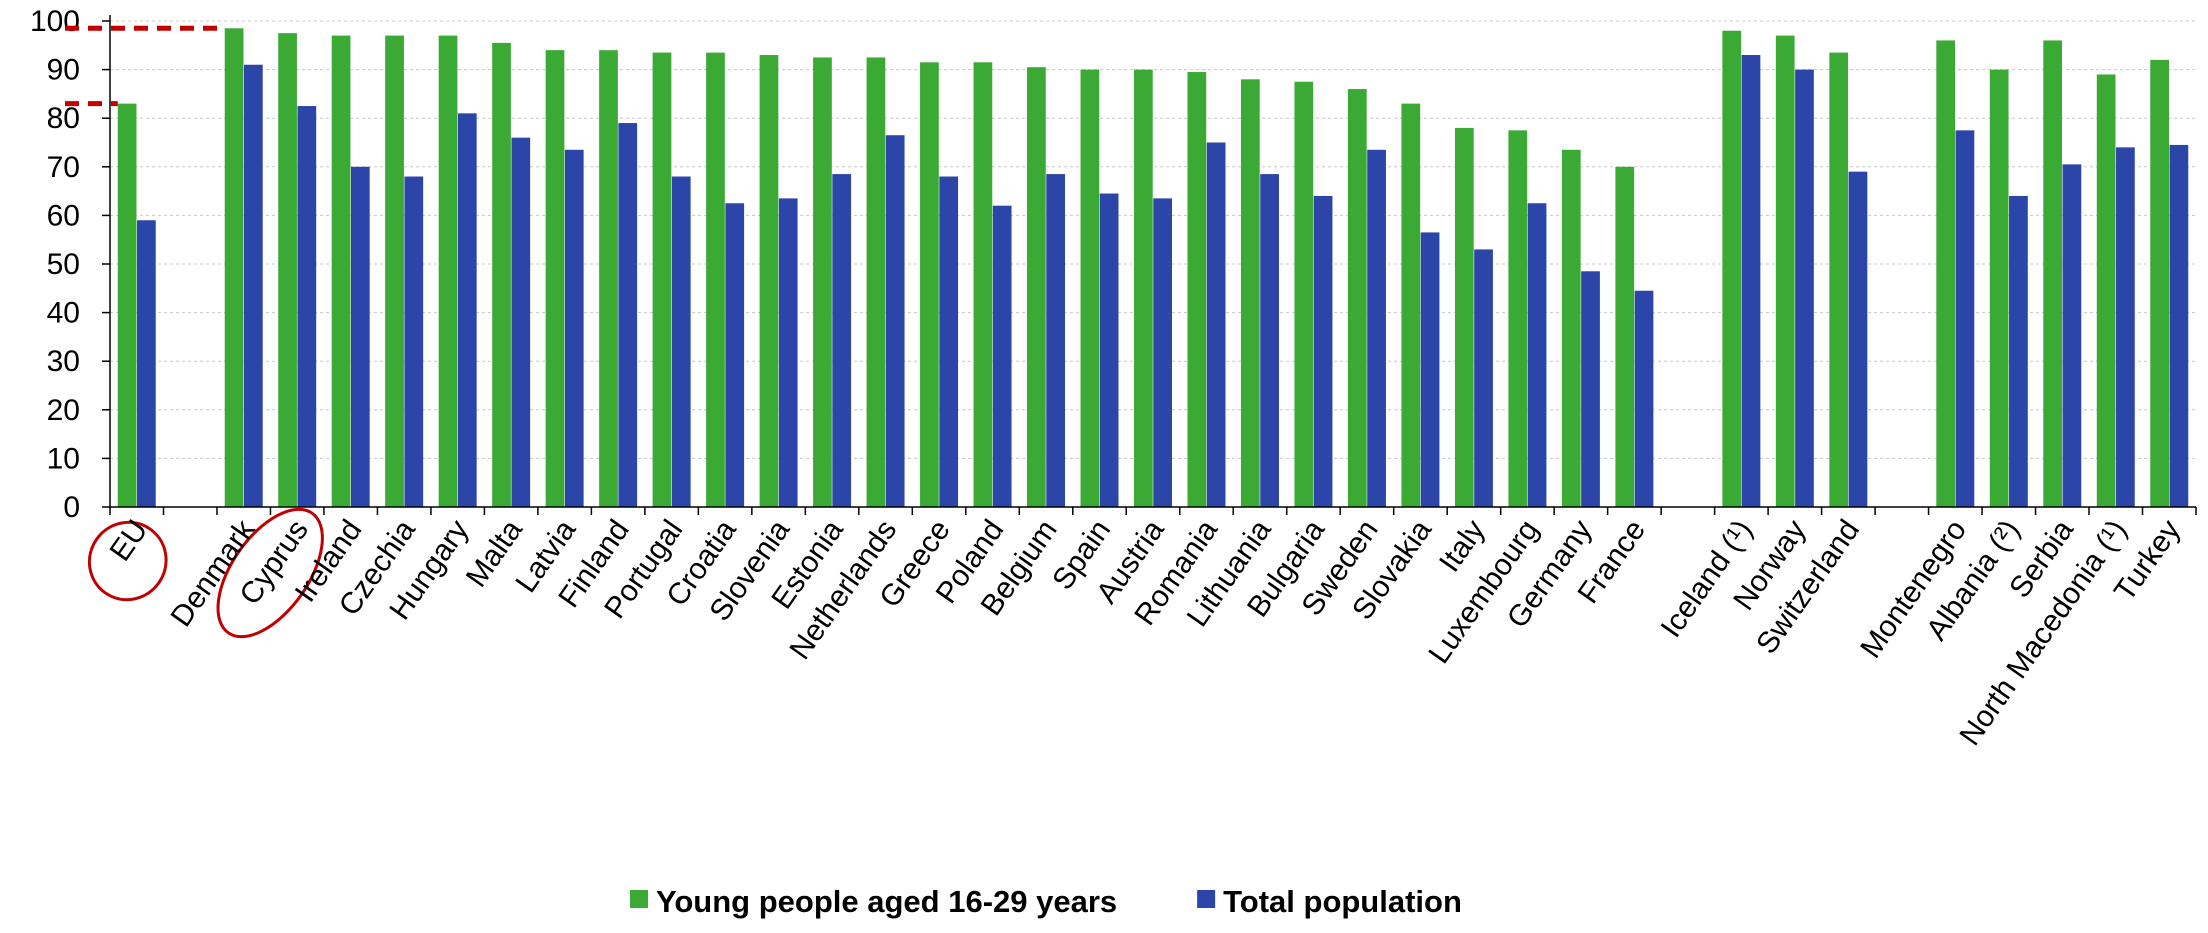 The height and width of the screenshot is (933, 2208). I want to click on x-category-label: EU, so click(129, 540).